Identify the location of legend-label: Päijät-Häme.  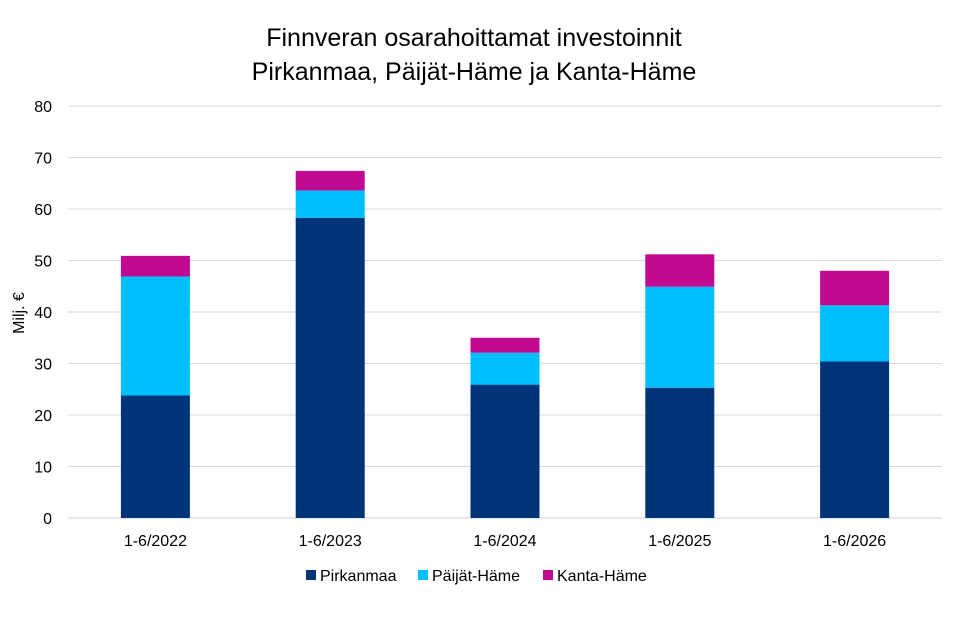
(476, 576).